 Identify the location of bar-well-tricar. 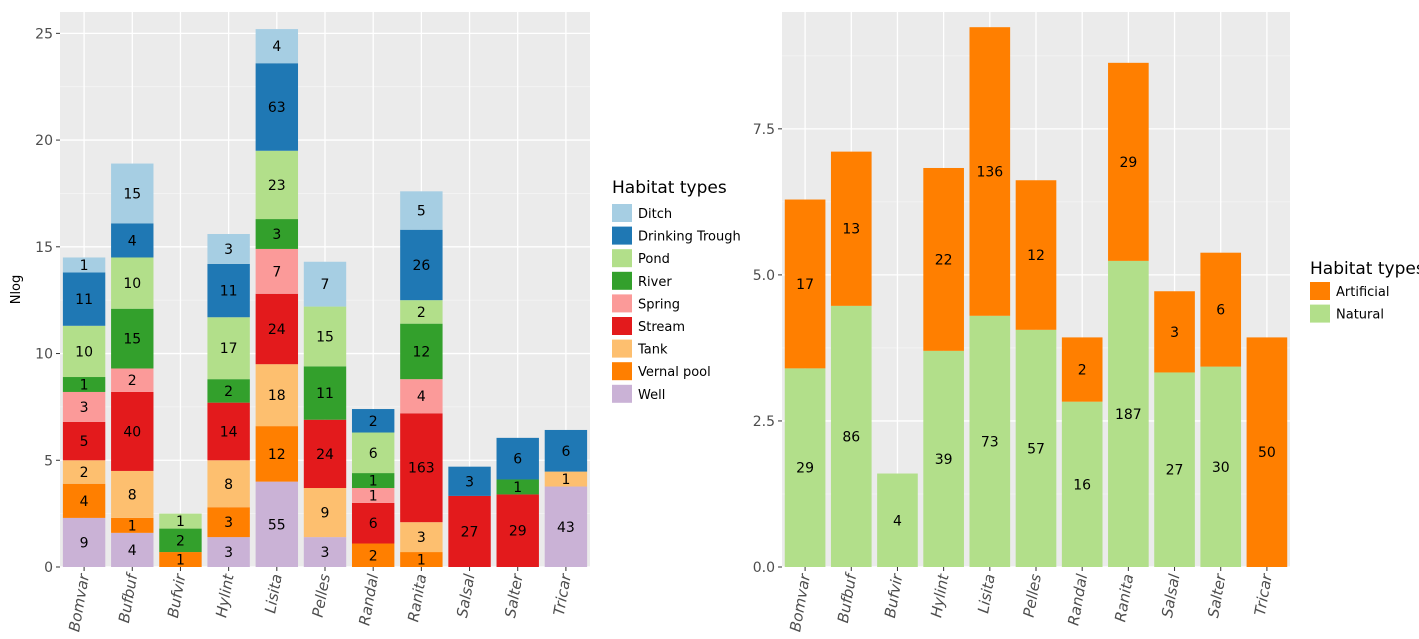
(566, 526).